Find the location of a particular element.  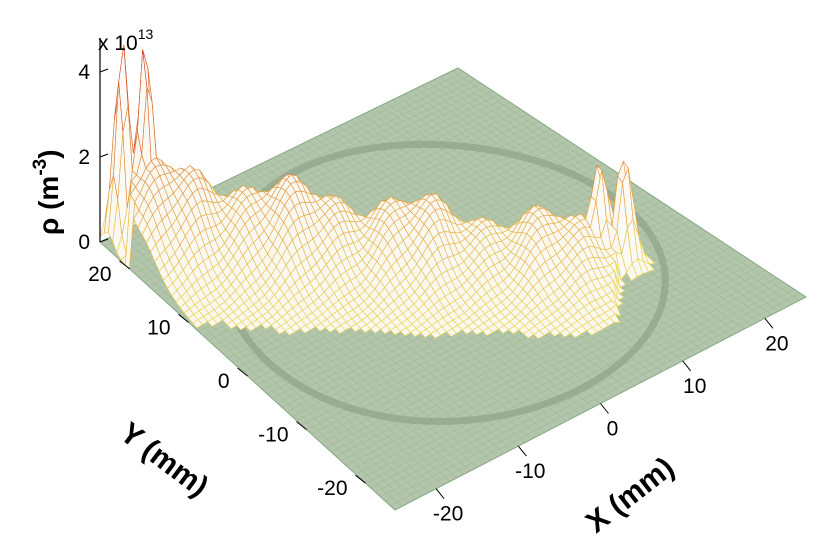

y-axis-label: Y (mm) is located at coordinates (164, 459).